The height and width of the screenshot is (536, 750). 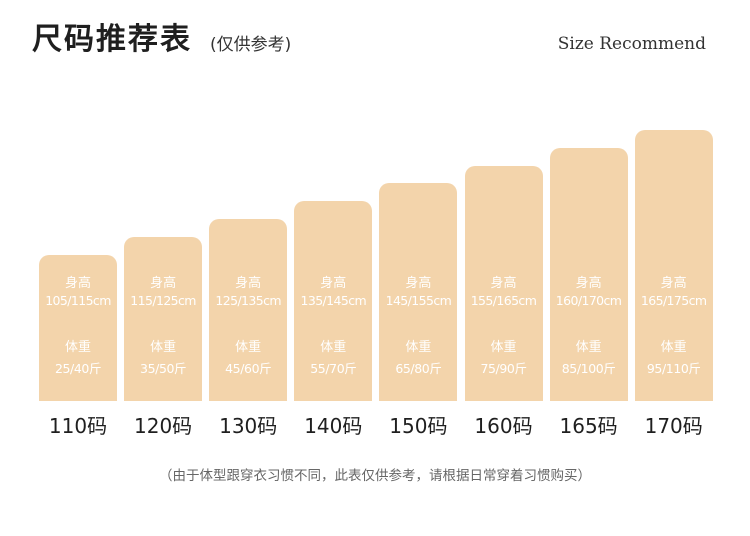 What do you see at coordinates (673, 368) in the screenshot?
I see `weight-range: 95/110斤` at bounding box center [673, 368].